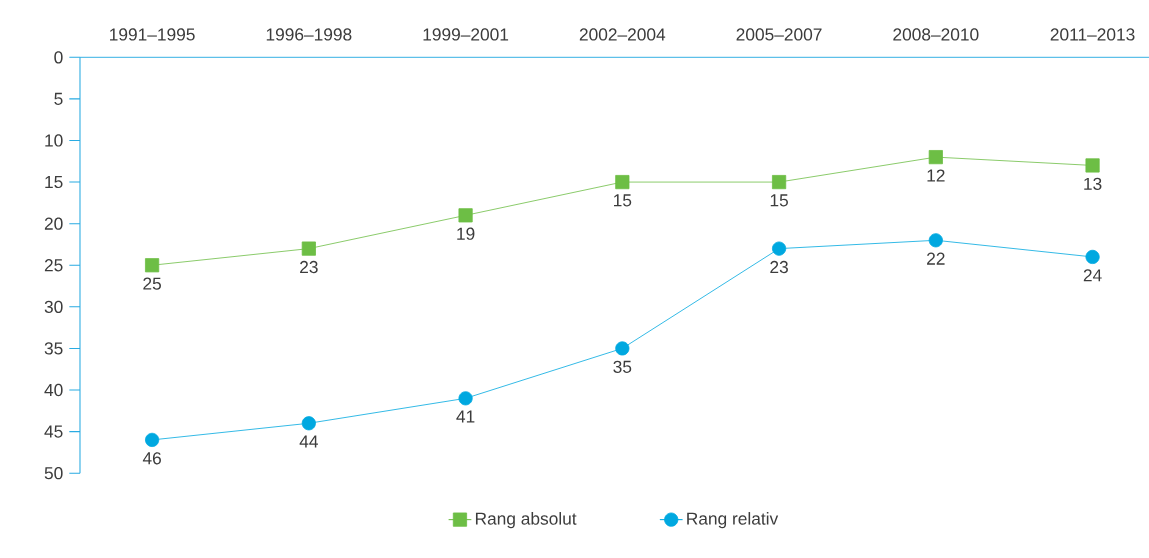 This screenshot has height=558, width=1149. Describe the element at coordinates (54, 181) in the screenshot. I see `y-tick-label: 15` at that location.